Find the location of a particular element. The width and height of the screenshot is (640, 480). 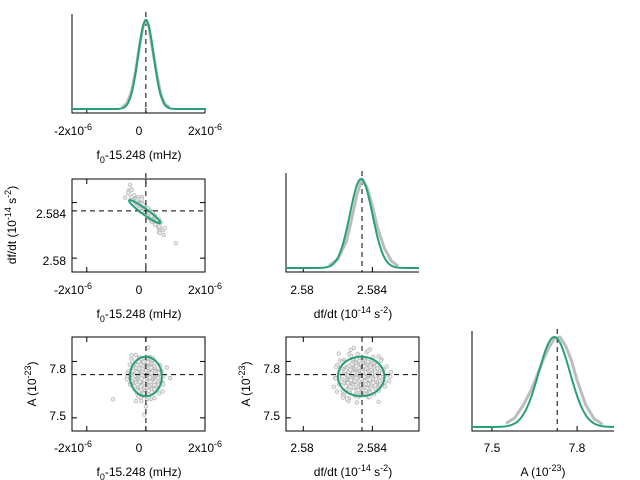

scatter-fdot-A-ytick-78: 7.8 is located at coordinates (271, 369).